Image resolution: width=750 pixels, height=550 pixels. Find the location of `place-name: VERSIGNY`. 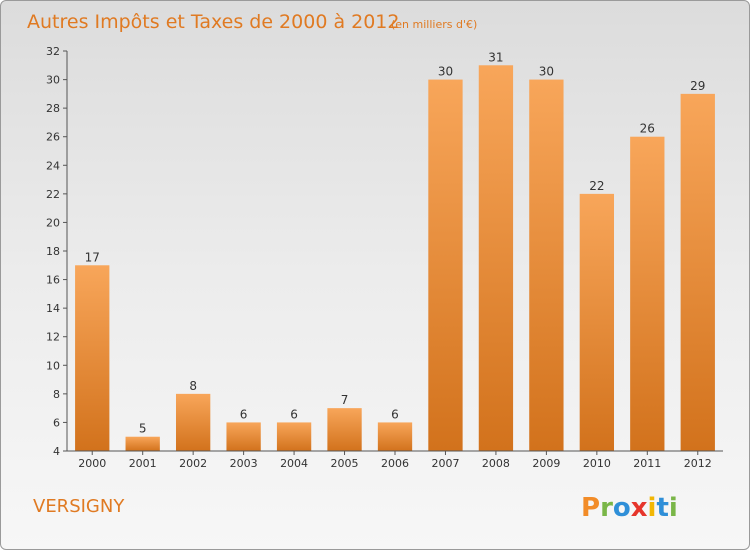

place-name: VERSIGNY is located at coordinates (79, 506).